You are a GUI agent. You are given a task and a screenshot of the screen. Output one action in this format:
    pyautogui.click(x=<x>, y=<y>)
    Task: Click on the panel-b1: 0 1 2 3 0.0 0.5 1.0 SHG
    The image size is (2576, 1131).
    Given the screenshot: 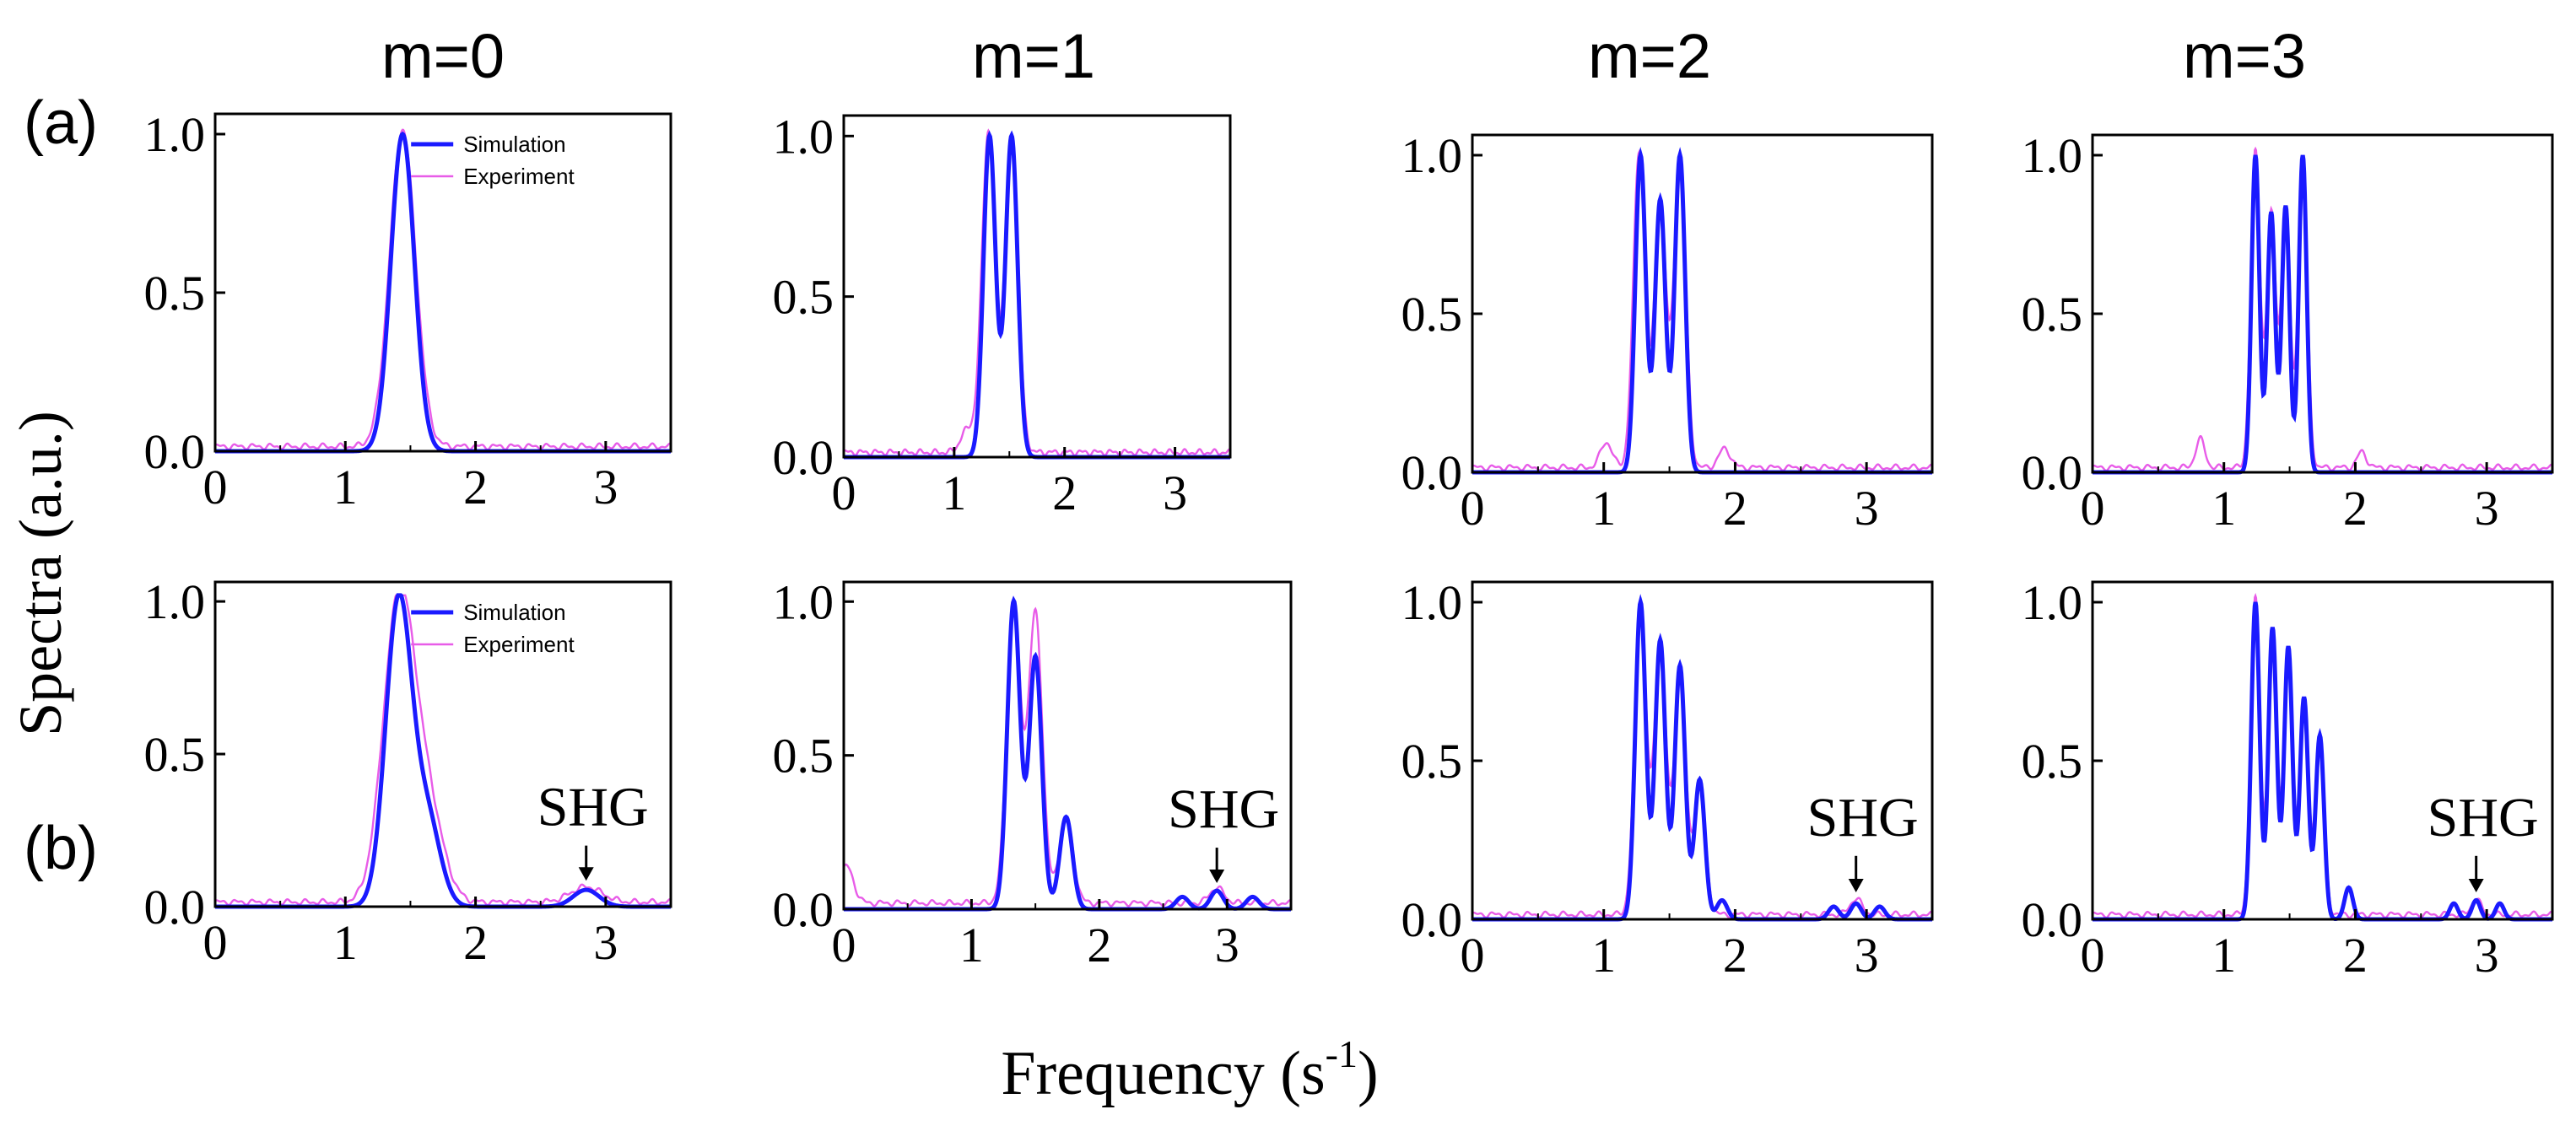 What is the action you would take?
    pyautogui.click(x=1033, y=773)
    